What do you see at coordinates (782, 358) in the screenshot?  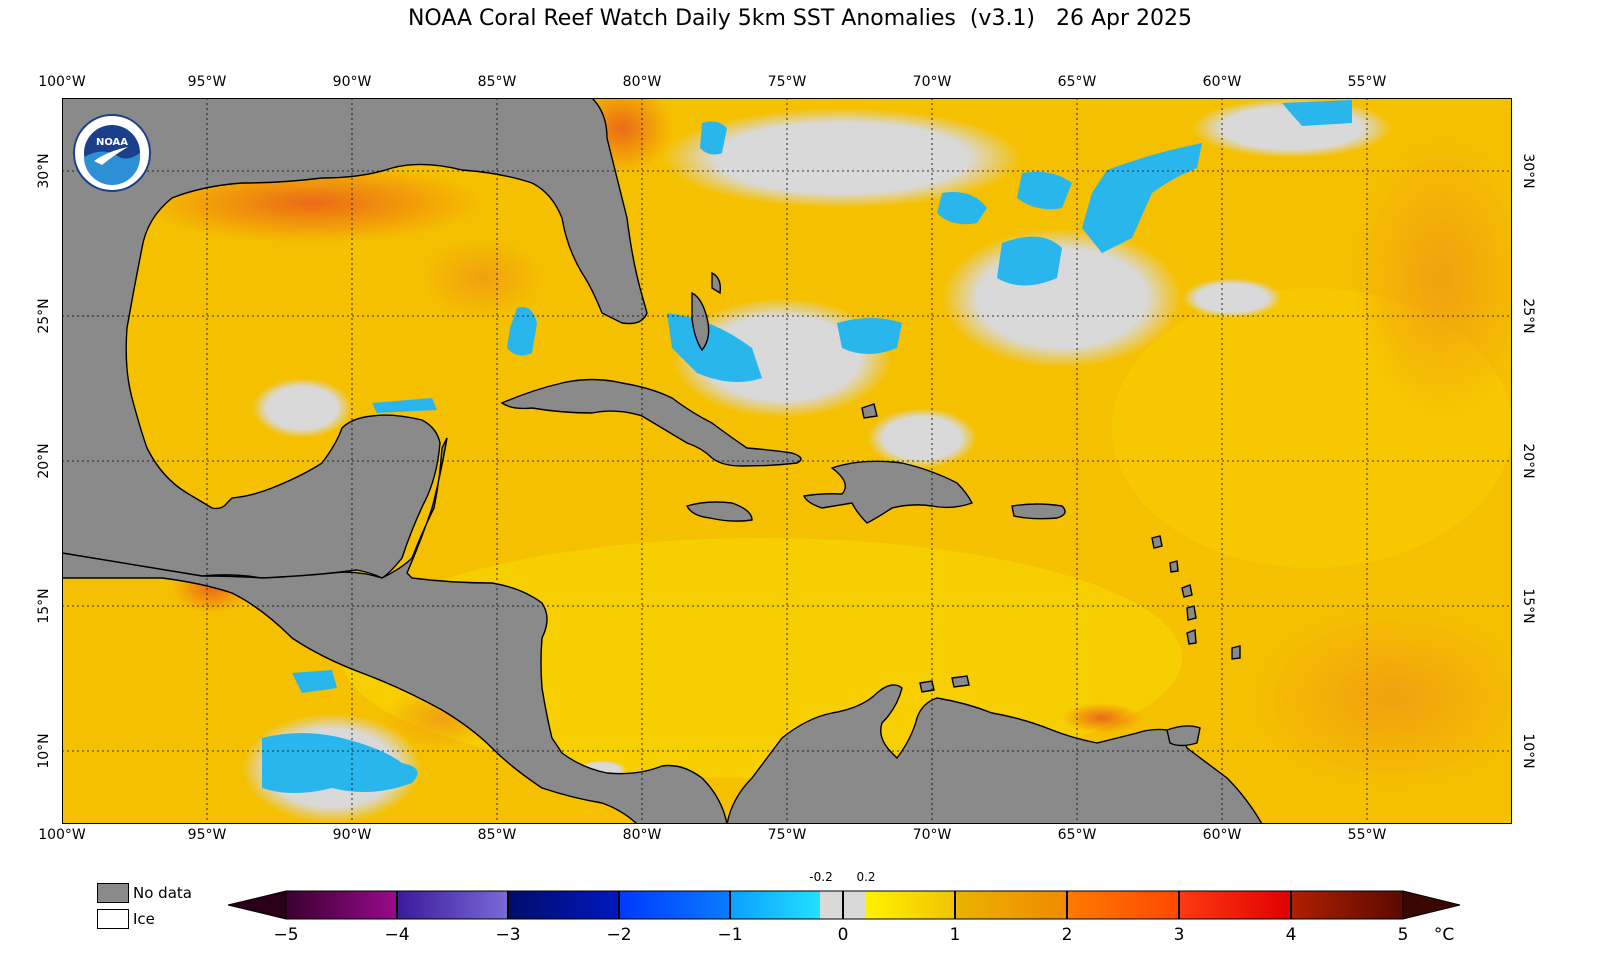 I see `neutral-anomaly-bahamas` at bounding box center [782, 358].